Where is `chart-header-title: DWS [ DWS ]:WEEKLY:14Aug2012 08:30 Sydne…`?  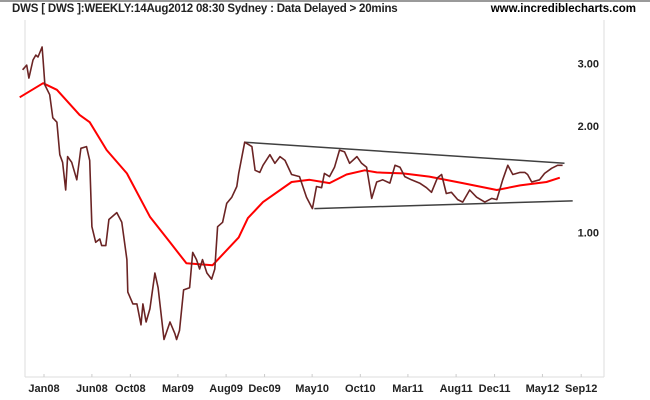
chart-header-title: DWS [ DWS ]:WEEKLY:14Aug2012 08:30 Sydne… is located at coordinates (205, 9).